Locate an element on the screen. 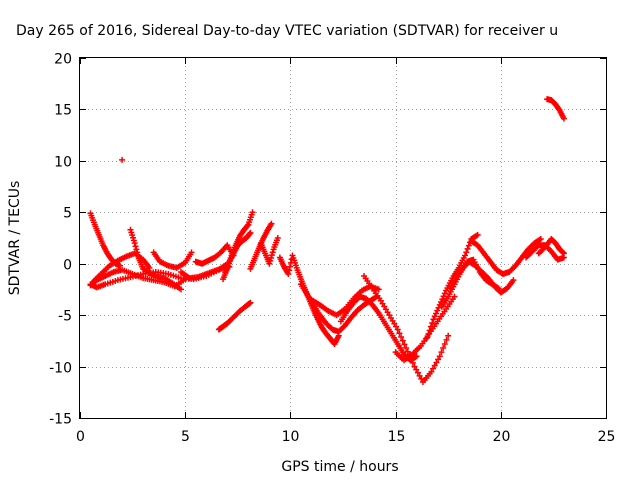 The height and width of the screenshot is (480, 640). y-tick-label: 10 is located at coordinates (63, 163).